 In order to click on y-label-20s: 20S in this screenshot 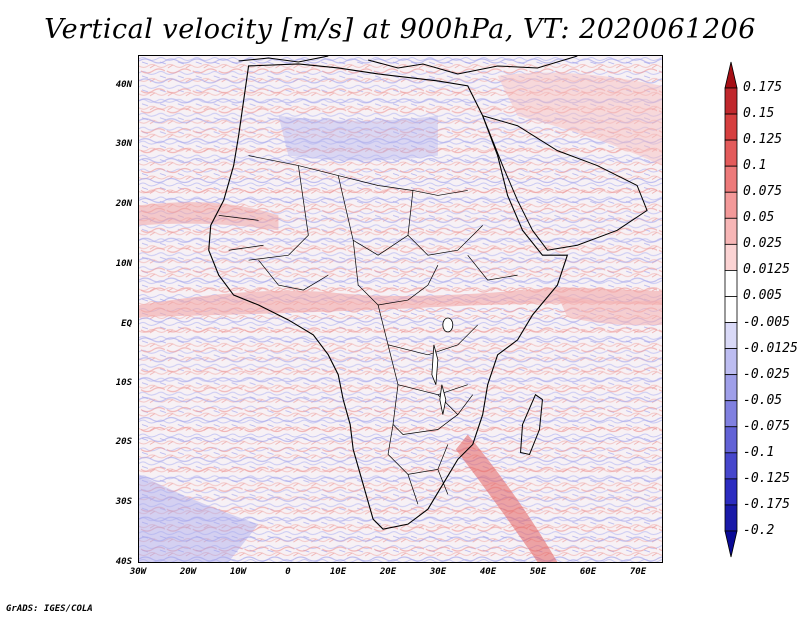, I will do `click(123, 442)`.